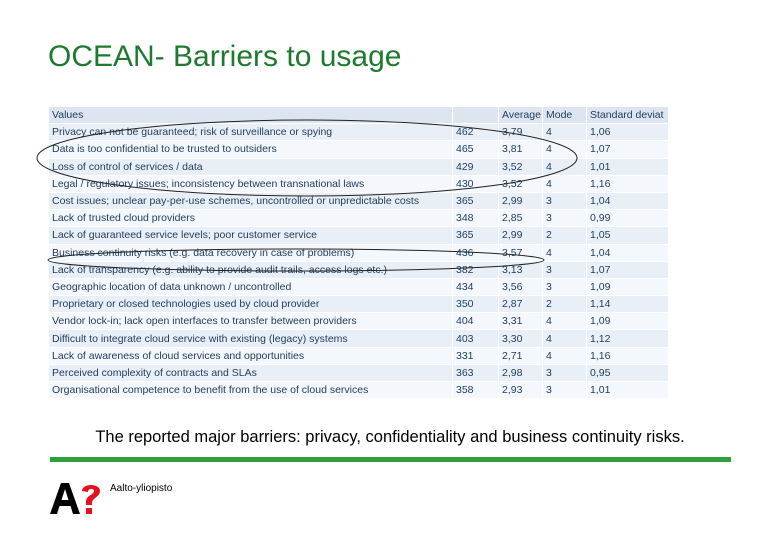 The height and width of the screenshot is (540, 780). Describe the element at coordinates (475, 355) in the screenshot. I see `count-cell: 331` at that location.